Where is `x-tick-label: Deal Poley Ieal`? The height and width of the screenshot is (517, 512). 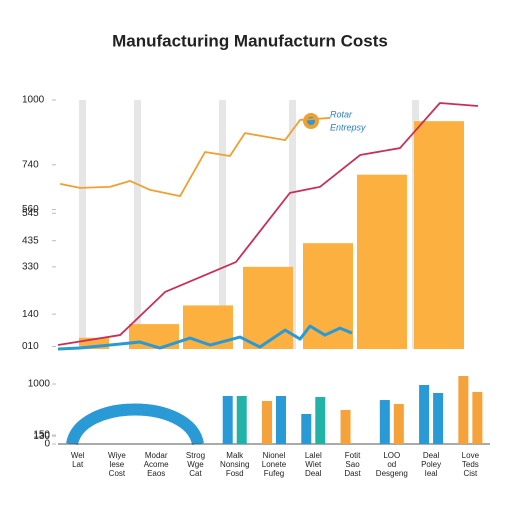
x-tick-label: Deal Poley Ieal is located at coordinates (431, 464).